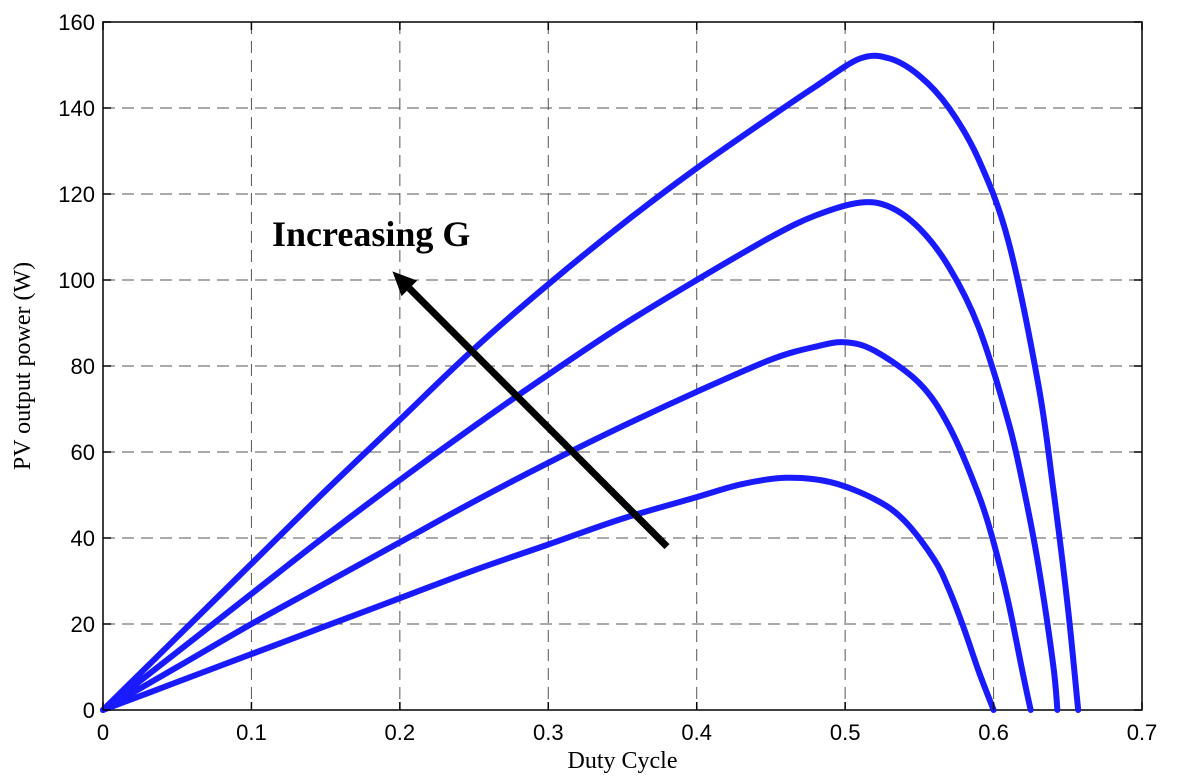 The height and width of the screenshot is (781, 1182). Describe the element at coordinates (76, 280) in the screenshot. I see `y-tick-label: 100` at that location.